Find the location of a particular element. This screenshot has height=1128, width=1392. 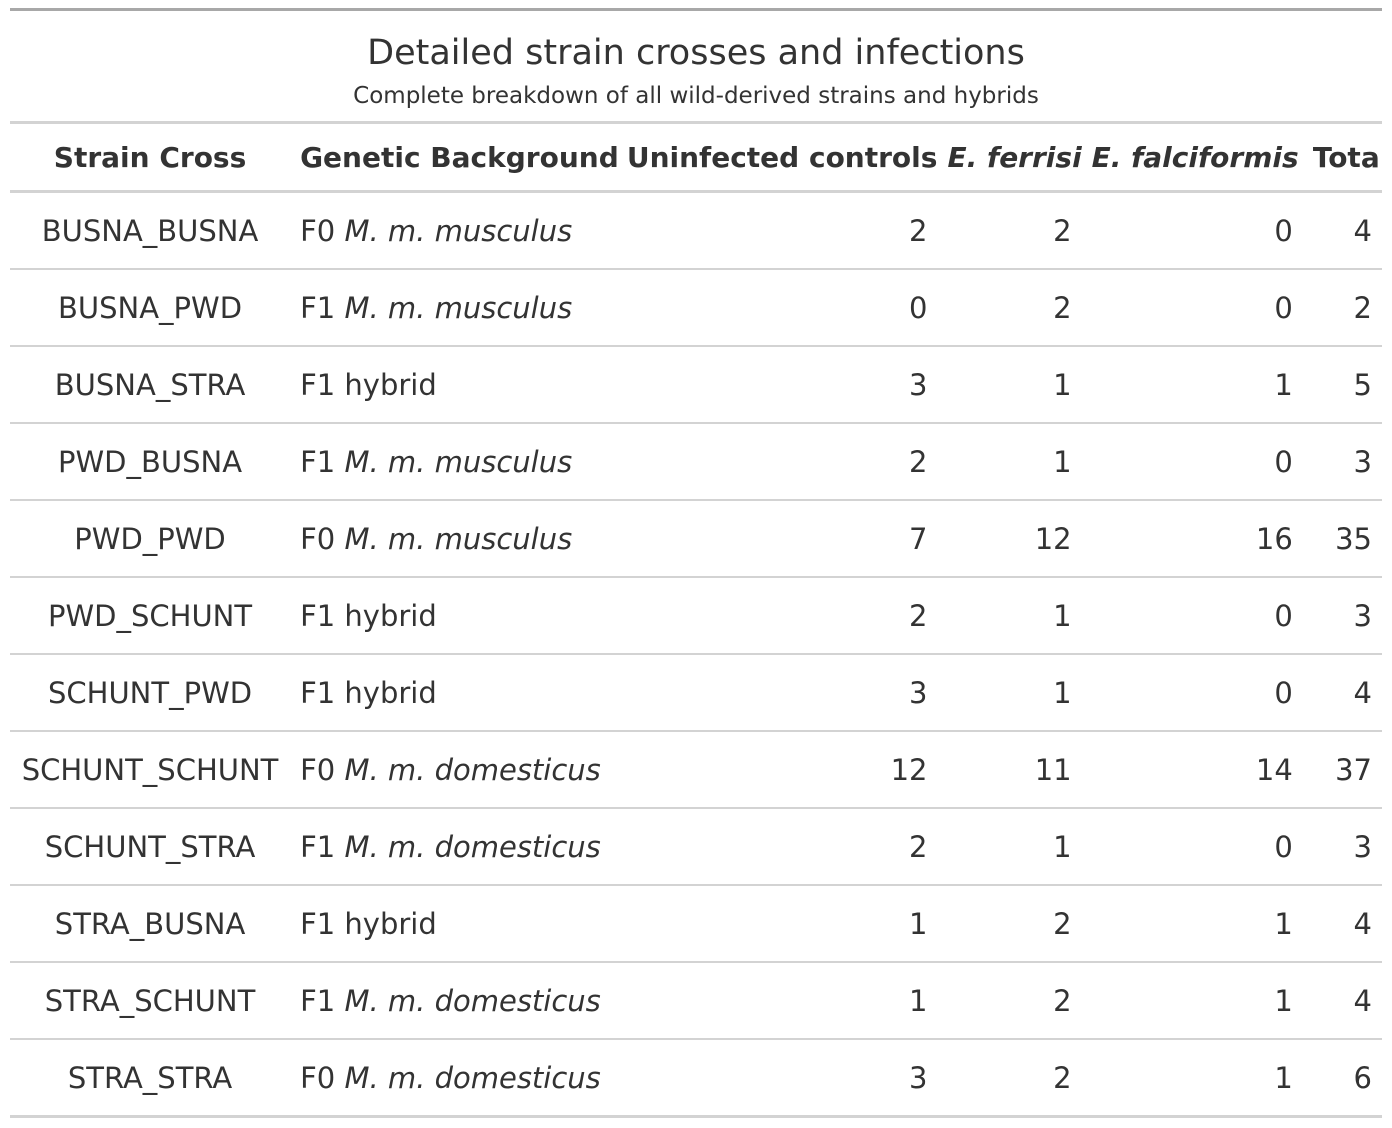

table-row: BUSNA_STRA F1 hybrid 3 1 1 5 is located at coordinates (696, 385).